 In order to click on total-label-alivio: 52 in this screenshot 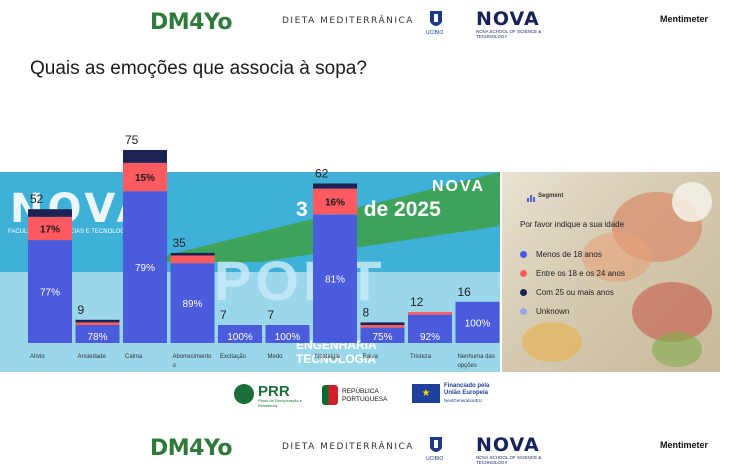, I will do `click(37, 199)`.